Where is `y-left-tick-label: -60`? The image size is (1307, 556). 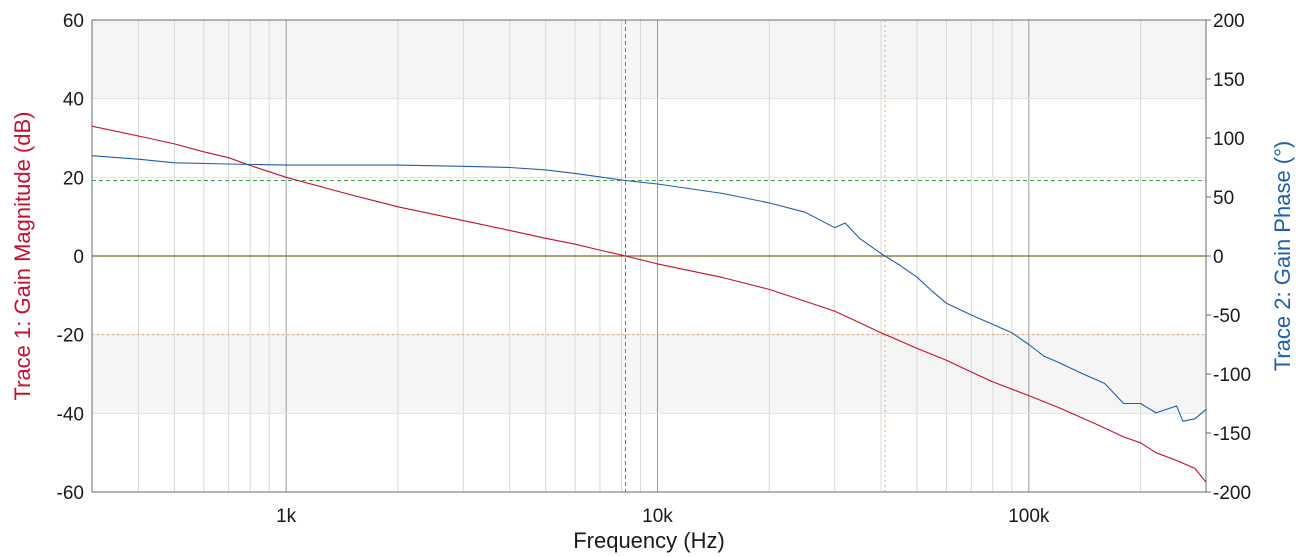 y-left-tick-label: -60 is located at coordinates (70, 493).